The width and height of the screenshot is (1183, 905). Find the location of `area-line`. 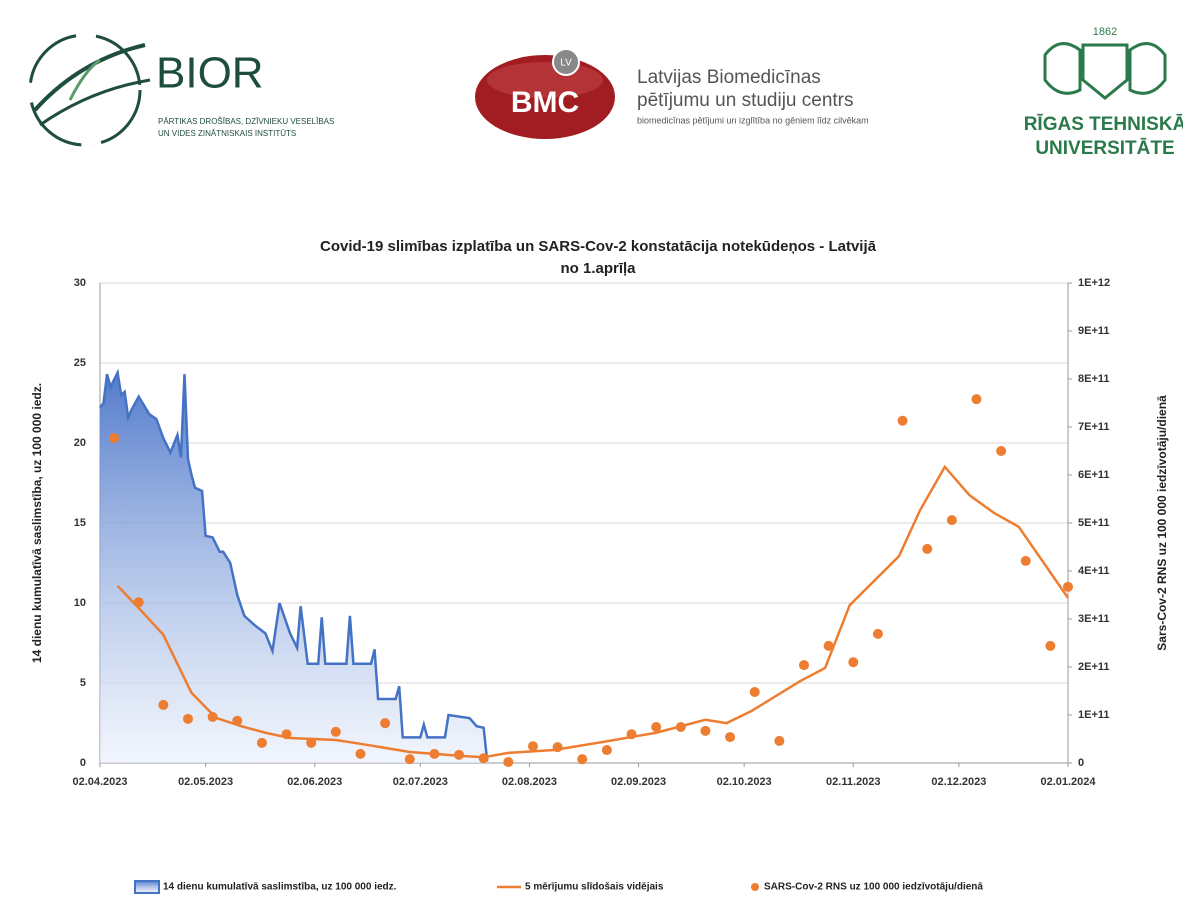

area-line is located at coordinates (293, 565).